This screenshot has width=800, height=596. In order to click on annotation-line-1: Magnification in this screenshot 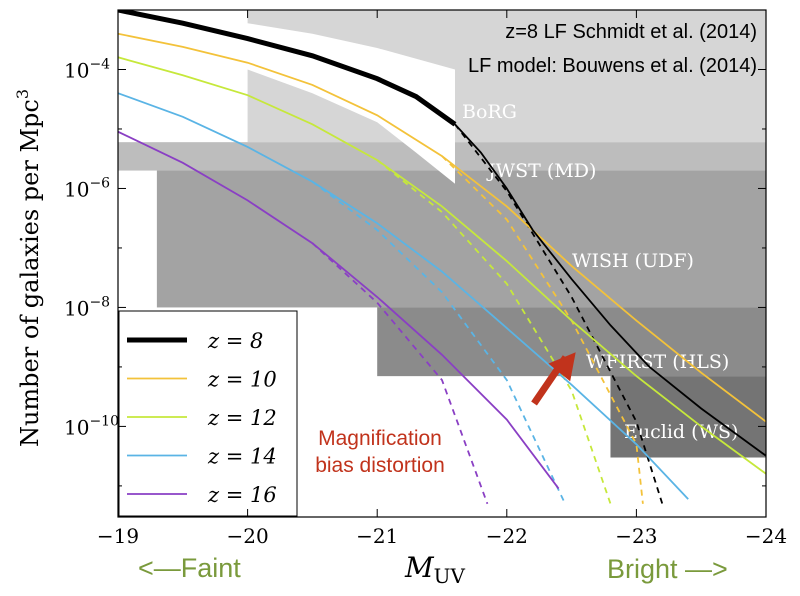, I will do `click(380, 438)`.